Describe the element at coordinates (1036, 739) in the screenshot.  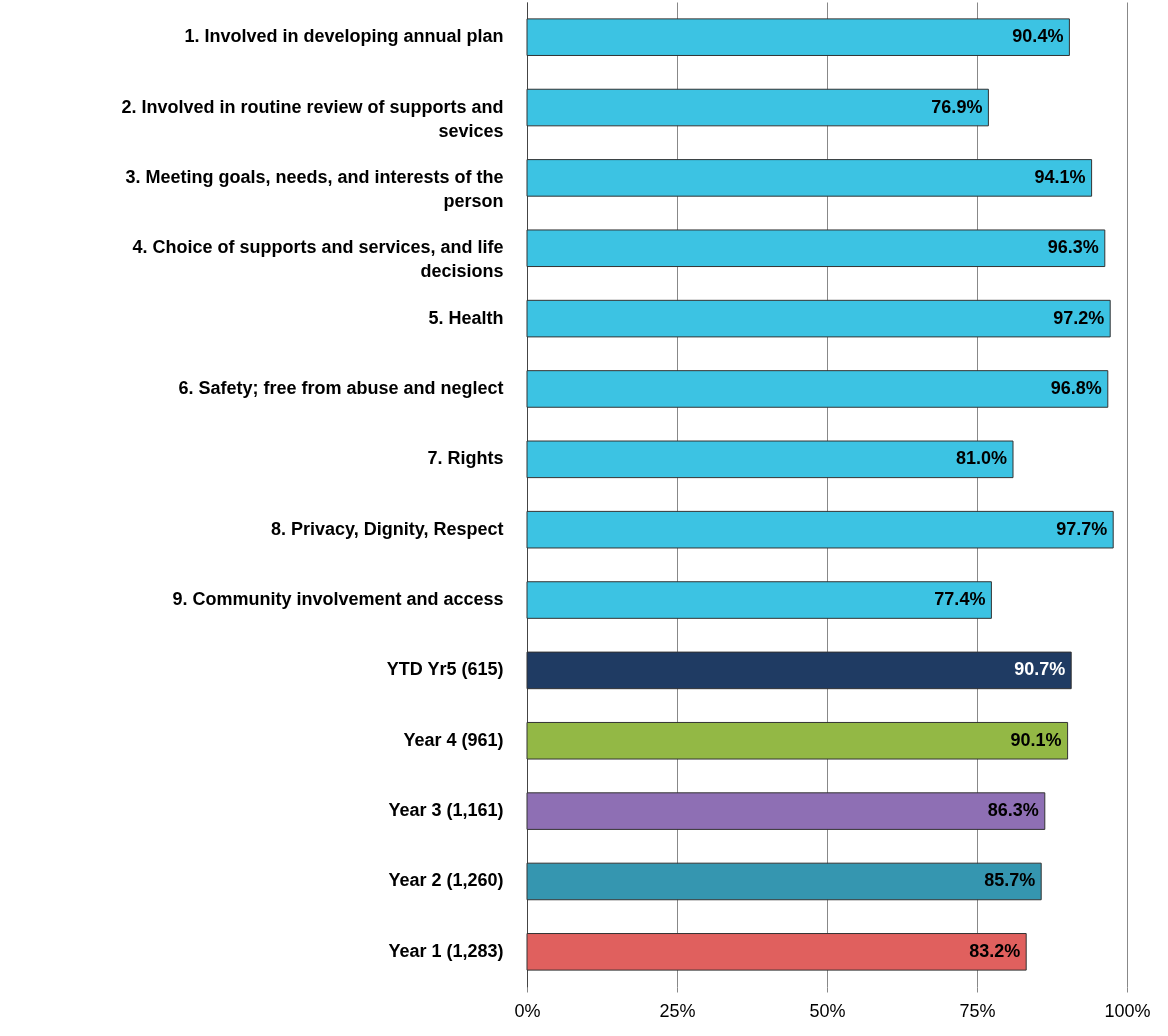
I see `data-label: 90.1%` at that location.